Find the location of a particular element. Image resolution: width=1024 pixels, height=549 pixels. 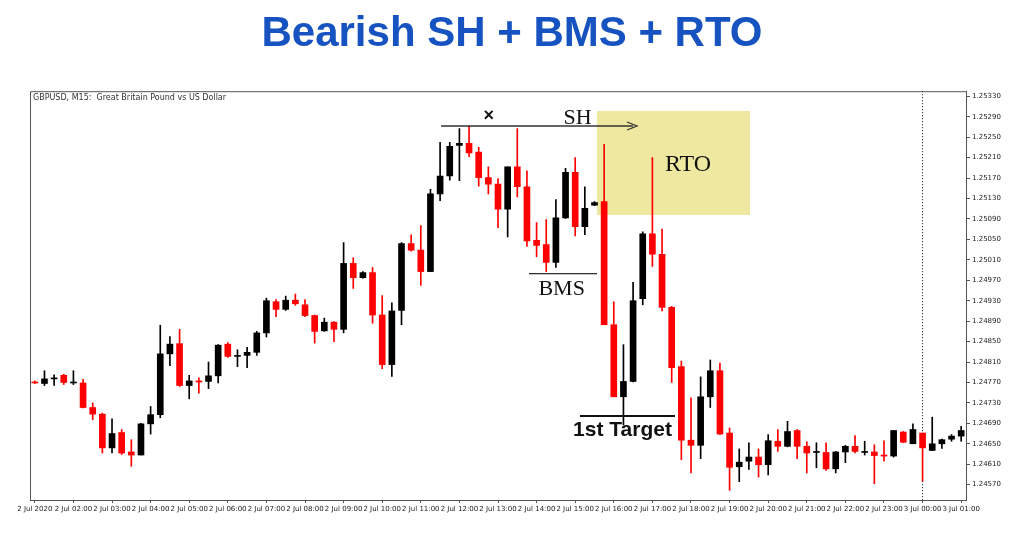

annotation: BMS is located at coordinates (561, 288).